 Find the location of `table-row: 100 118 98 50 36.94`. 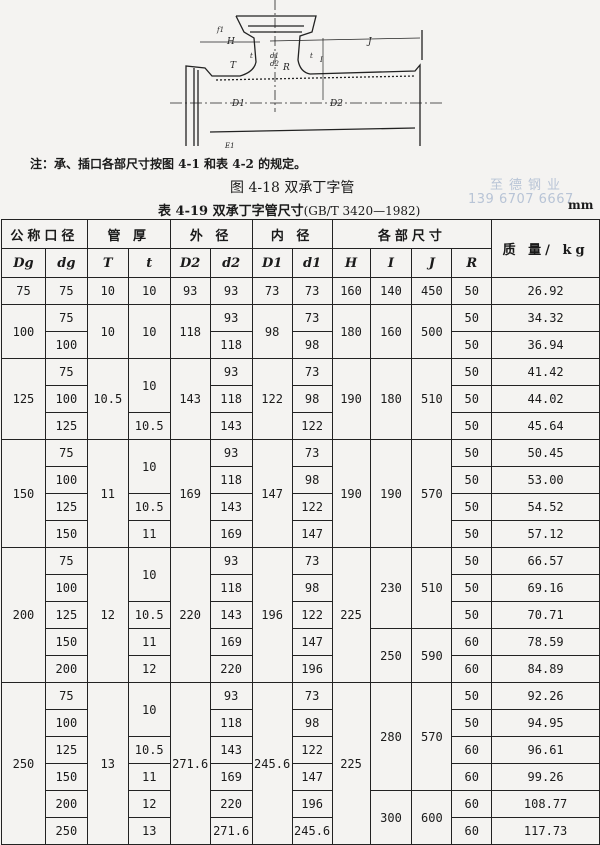

table-row: 100 118 98 50 36.94 is located at coordinates (301, 345).